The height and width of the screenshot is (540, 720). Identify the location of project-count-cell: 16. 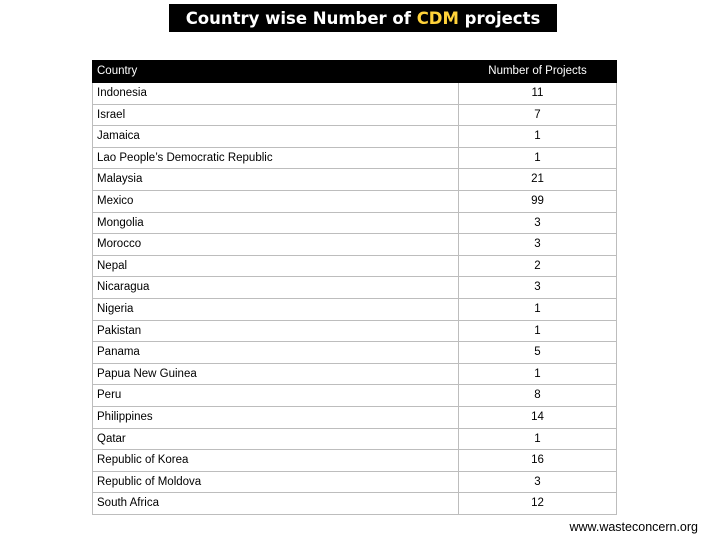
(537, 460).